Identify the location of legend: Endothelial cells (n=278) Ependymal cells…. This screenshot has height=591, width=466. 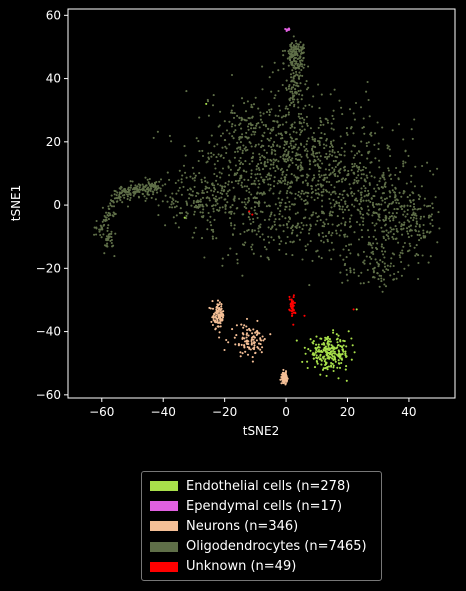
(261, 526).